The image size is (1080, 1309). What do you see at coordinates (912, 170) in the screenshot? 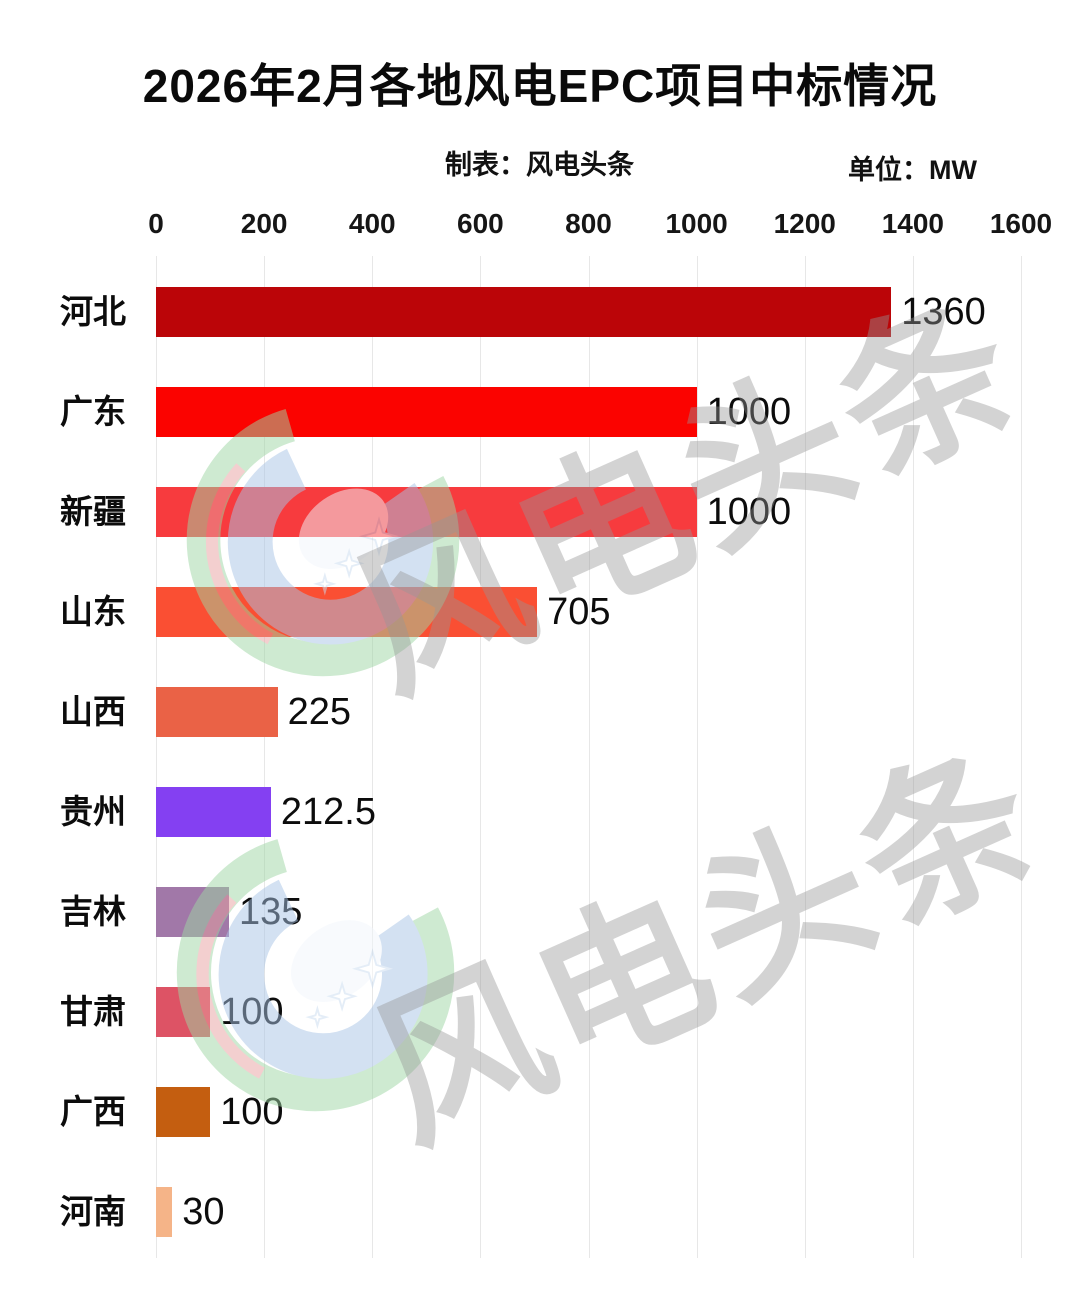
I see `unit-label: 单位：MW` at bounding box center [912, 170].